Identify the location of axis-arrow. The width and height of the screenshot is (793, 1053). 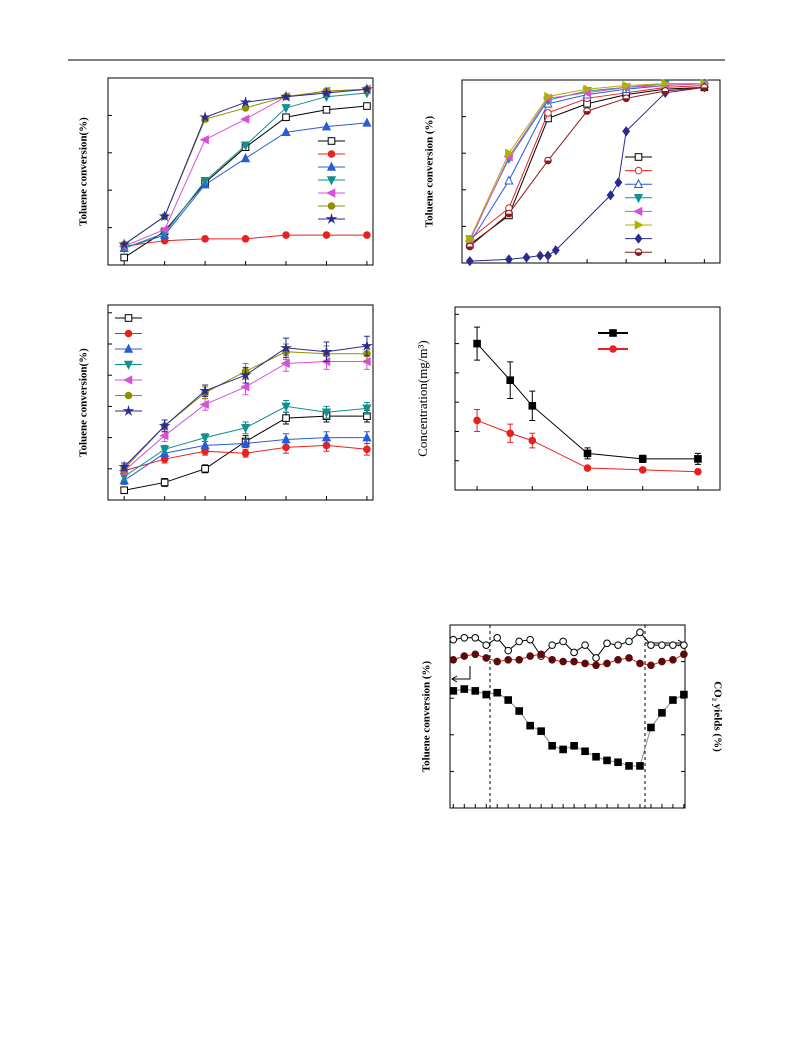
(461, 674).